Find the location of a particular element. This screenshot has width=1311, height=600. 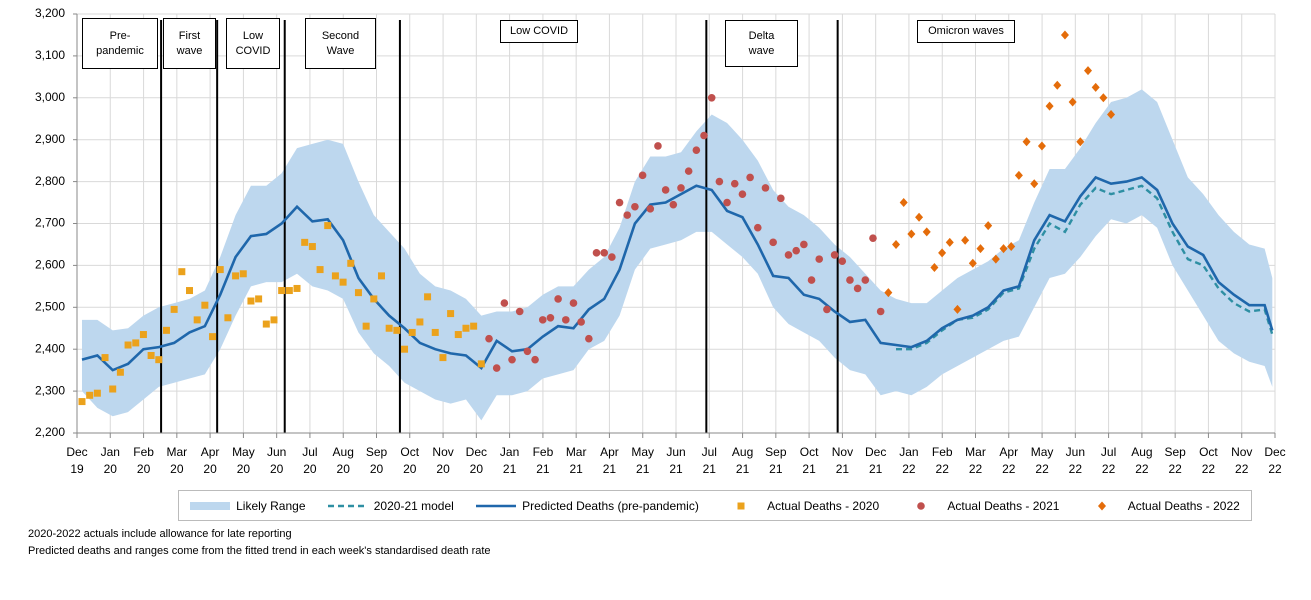

y-tick-label: 2,200 is located at coordinates (50, 432).